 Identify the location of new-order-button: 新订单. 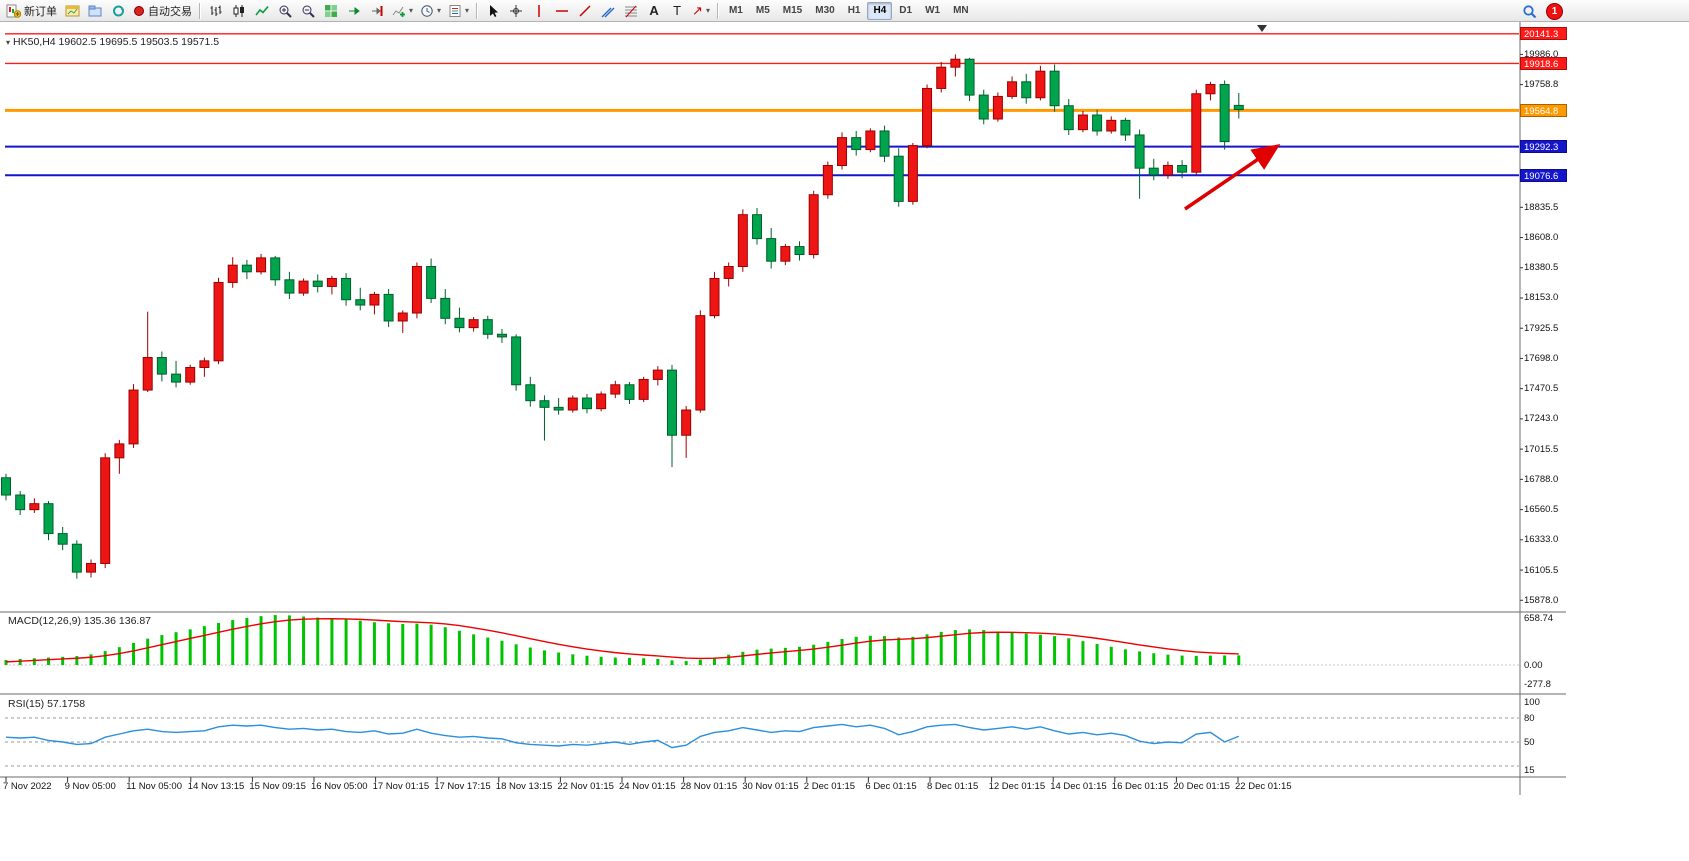
(31, 11).